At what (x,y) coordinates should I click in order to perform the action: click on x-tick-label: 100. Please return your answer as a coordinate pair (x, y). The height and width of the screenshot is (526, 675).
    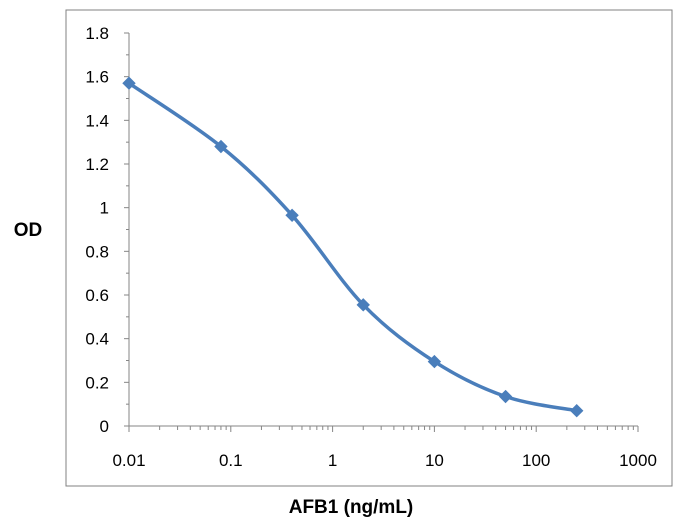
    Looking at the image, I should click on (536, 460).